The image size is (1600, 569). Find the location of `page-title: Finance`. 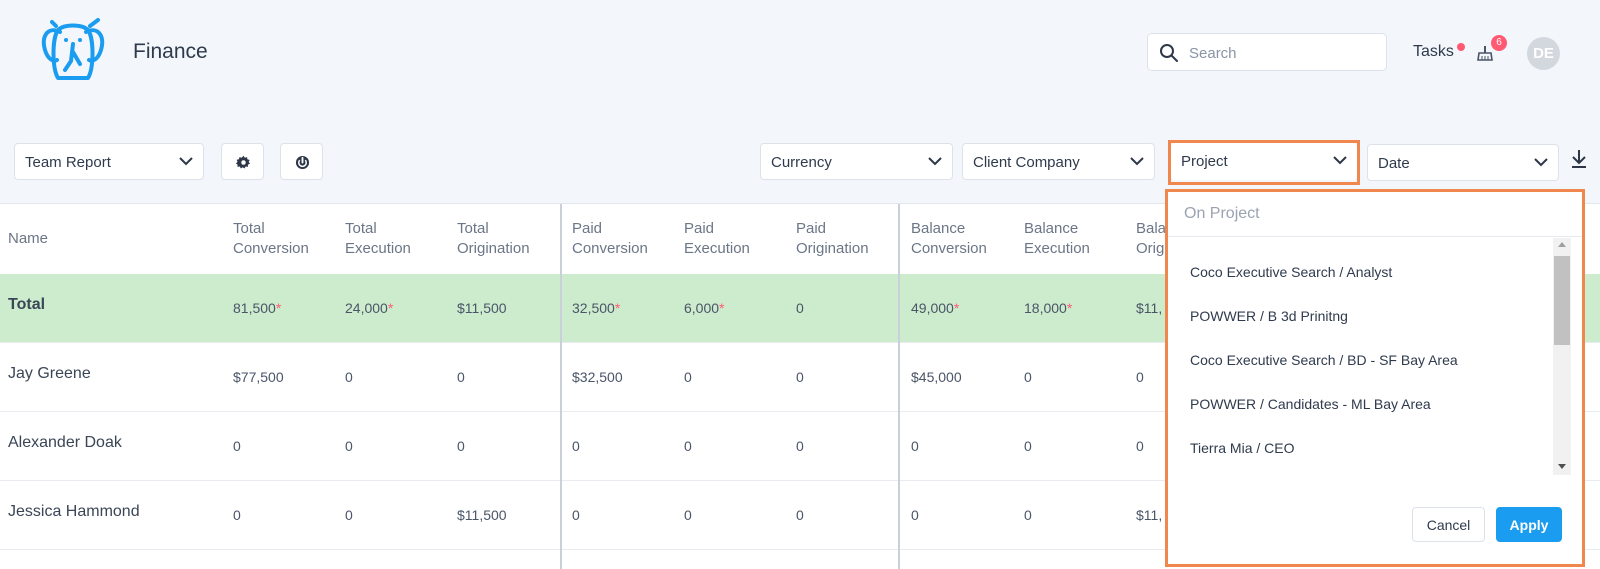

page-title: Finance is located at coordinates (170, 51).